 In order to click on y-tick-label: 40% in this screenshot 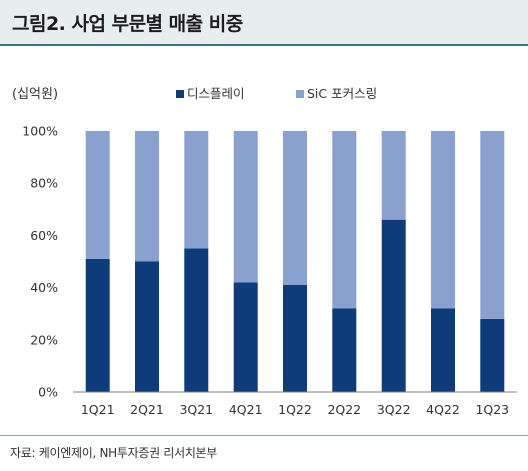, I will do `click(44, 287)`.